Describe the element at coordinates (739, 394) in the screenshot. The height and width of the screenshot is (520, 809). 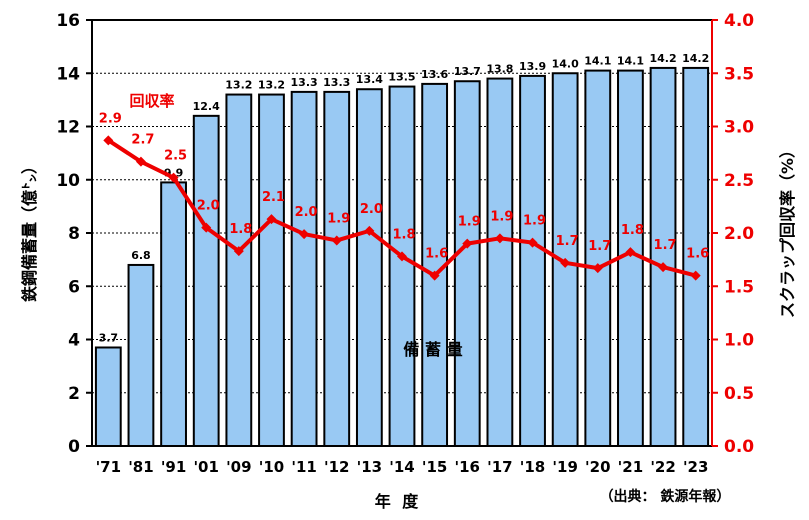
I see `y2-tick-label: 0.5` at that location.